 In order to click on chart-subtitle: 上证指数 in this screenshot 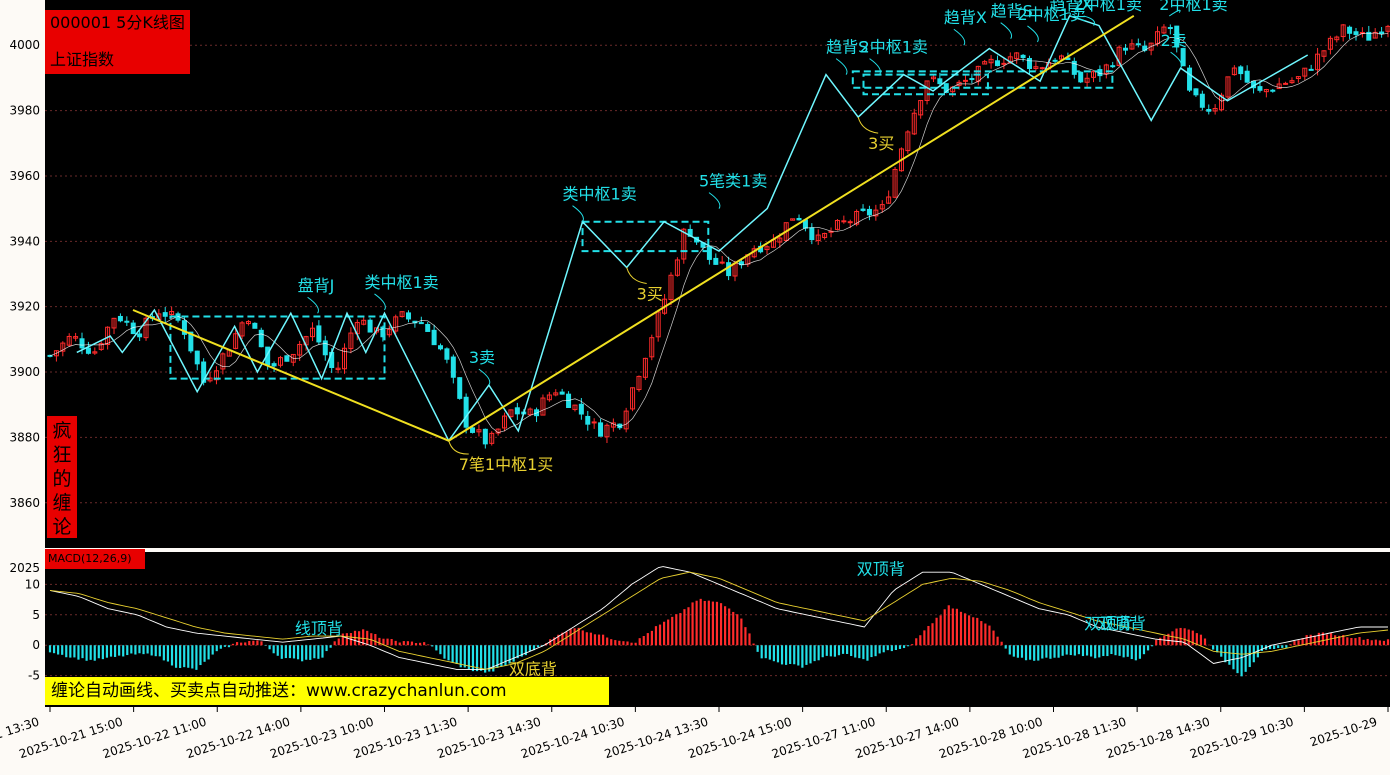, I will do `click(82, 59)`.